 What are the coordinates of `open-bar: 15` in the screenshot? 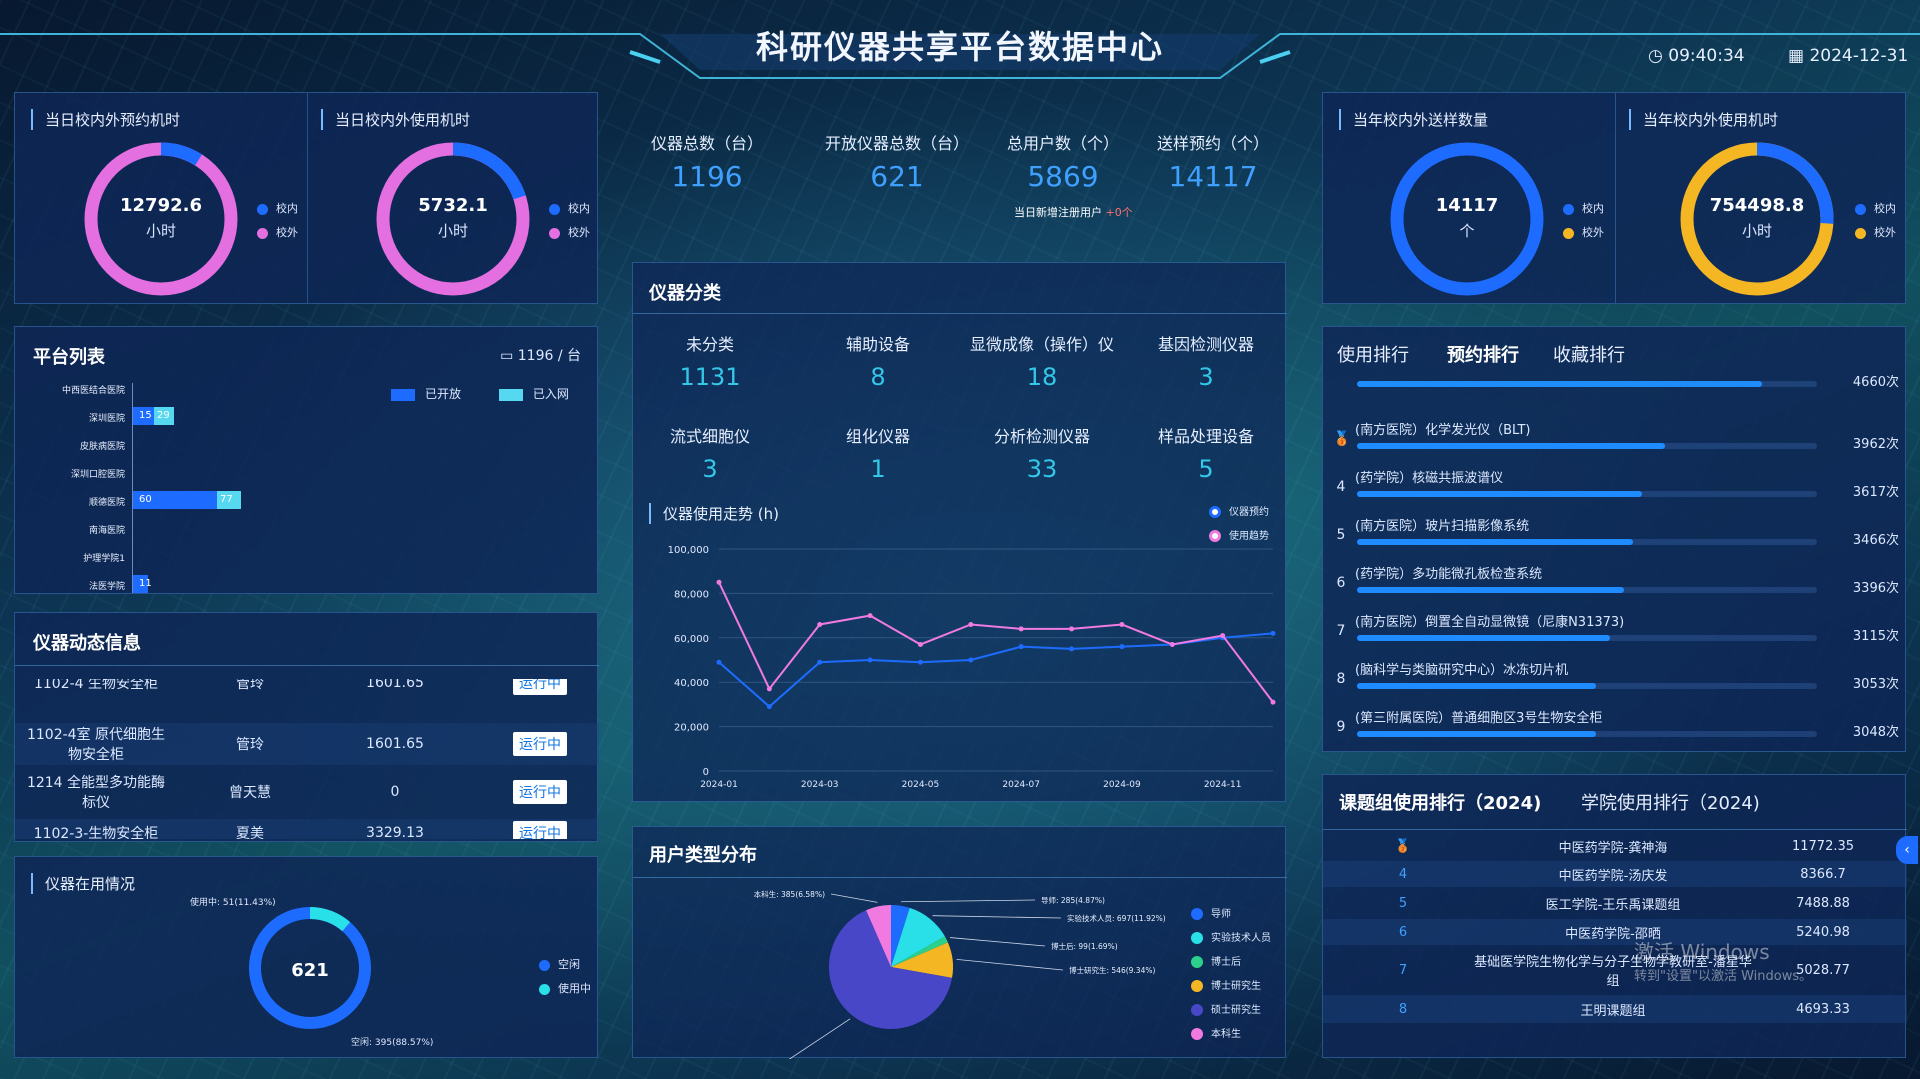 It's located at (143, 416).